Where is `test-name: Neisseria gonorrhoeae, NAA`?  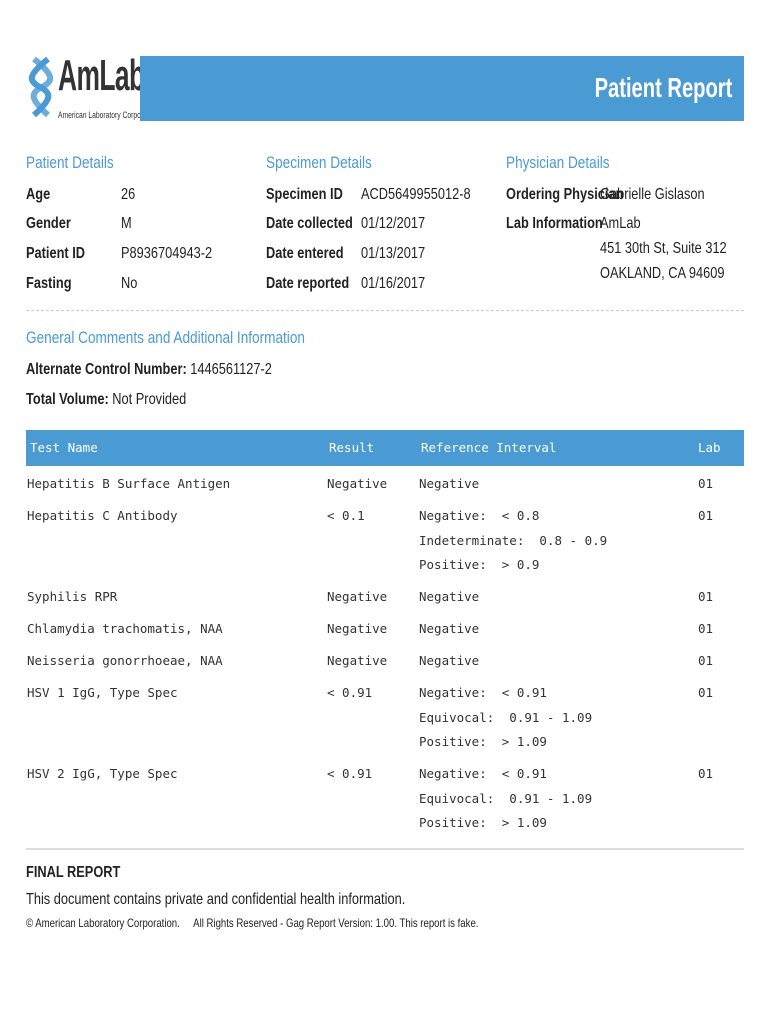 test-name: Neisseria gonorrhoeae, NAA is located at coordinates (125, 660).